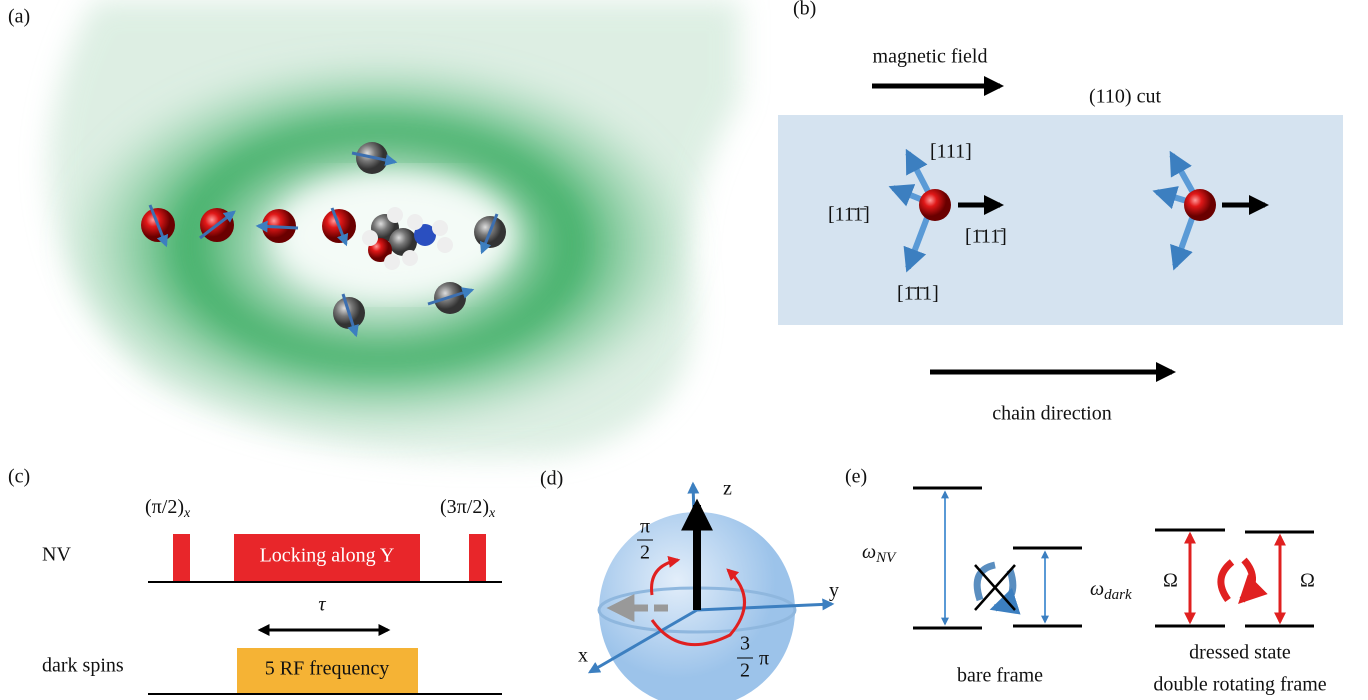 The image size is (1368, 700). I want to click on nv-label: NV, so click(56, 555).